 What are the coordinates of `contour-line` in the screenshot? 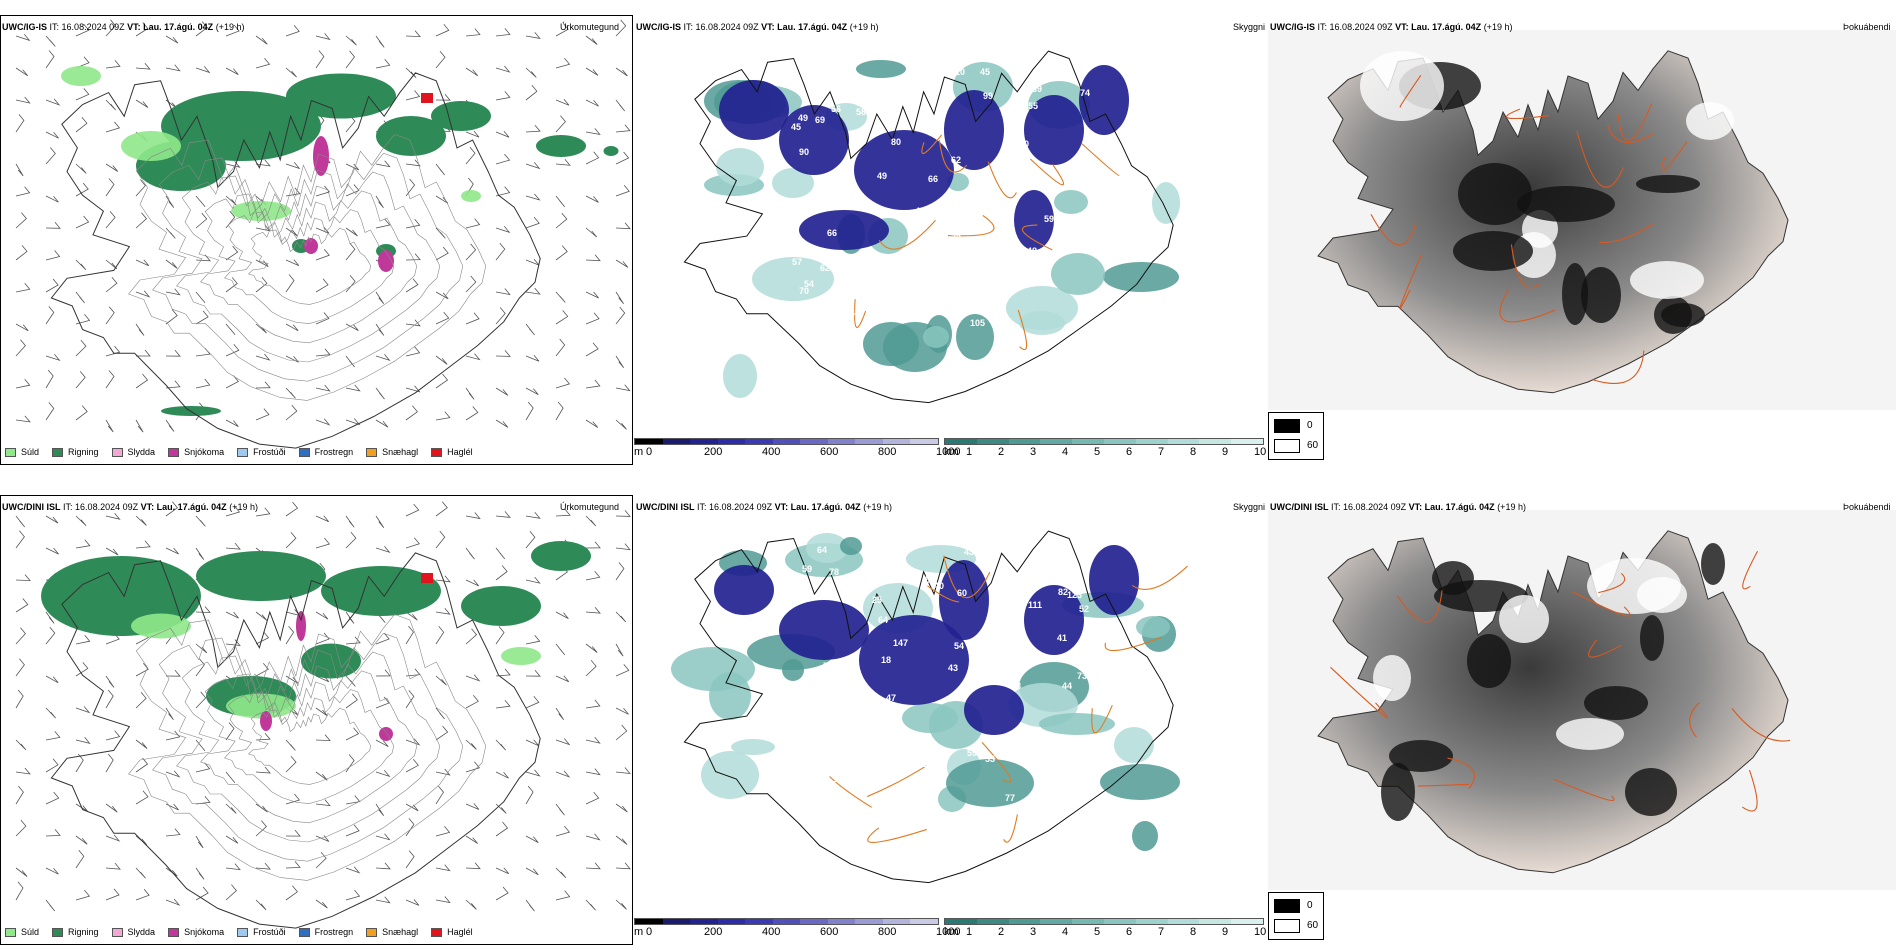 It's located at (309, 747).